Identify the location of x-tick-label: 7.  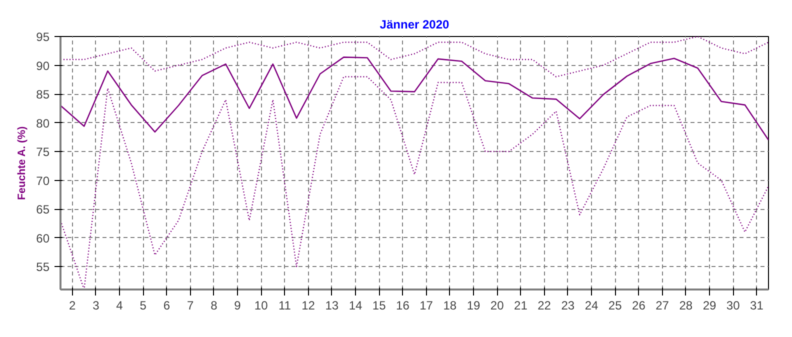
(190, 305).